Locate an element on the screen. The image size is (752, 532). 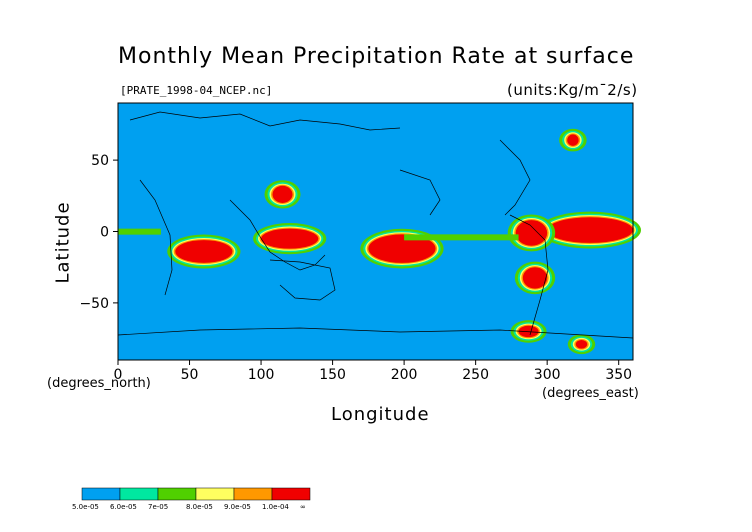
file-label: [PRATE_1998-04_NCEP.nc] is located at coordinates (196, 90).